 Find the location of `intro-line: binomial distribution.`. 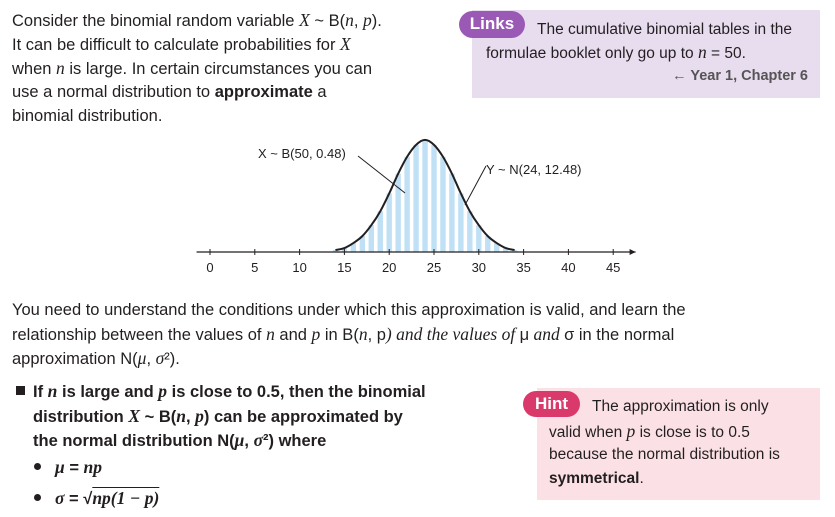

intro-line: binomial distribution. is located at coordinates (87, 116).